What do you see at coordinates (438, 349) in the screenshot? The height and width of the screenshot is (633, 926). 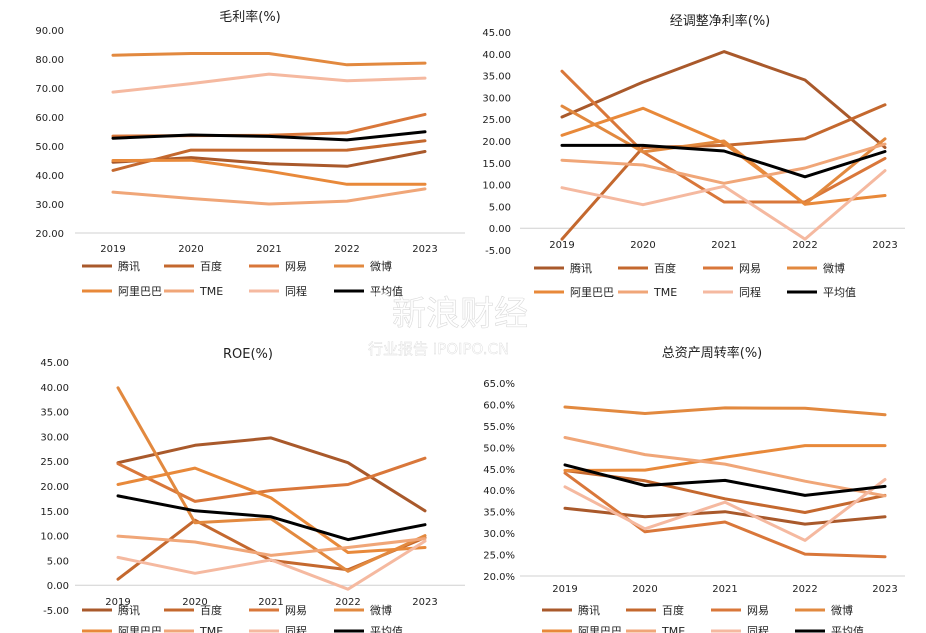 I see `watermark-sub-text: 行业报告 IPOIPO.CN` at bounding box center [438, 349].